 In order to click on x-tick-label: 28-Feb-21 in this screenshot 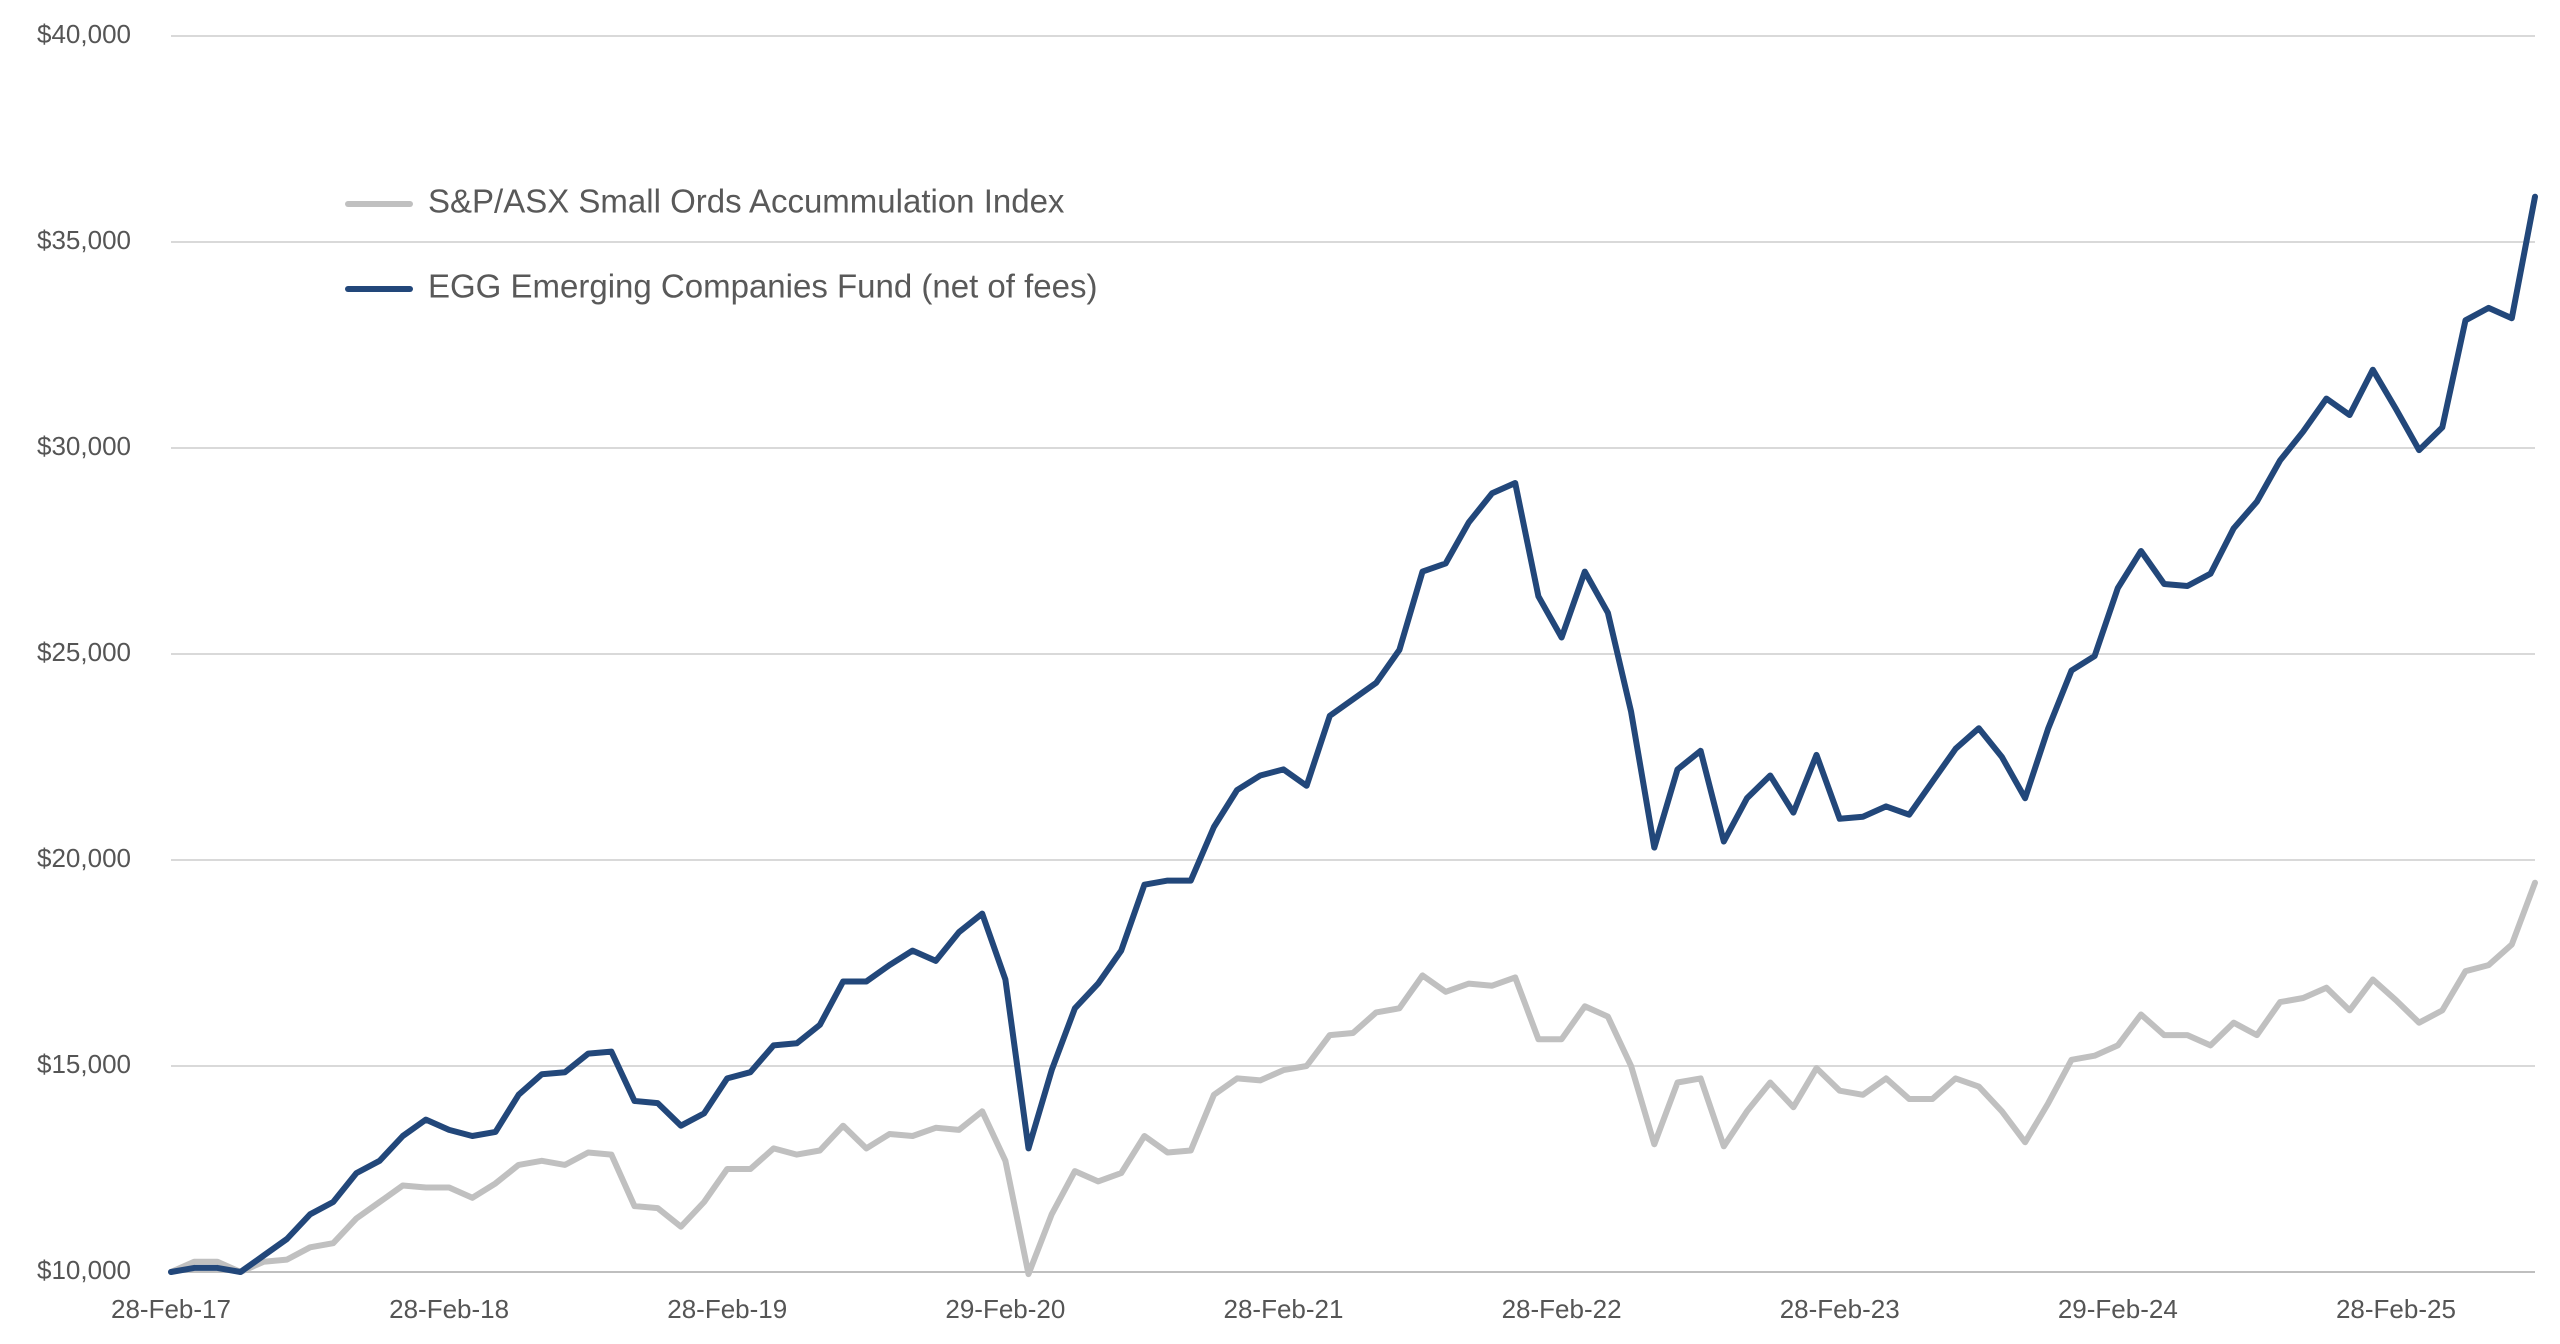, I will do `click(1283, 1309)`.